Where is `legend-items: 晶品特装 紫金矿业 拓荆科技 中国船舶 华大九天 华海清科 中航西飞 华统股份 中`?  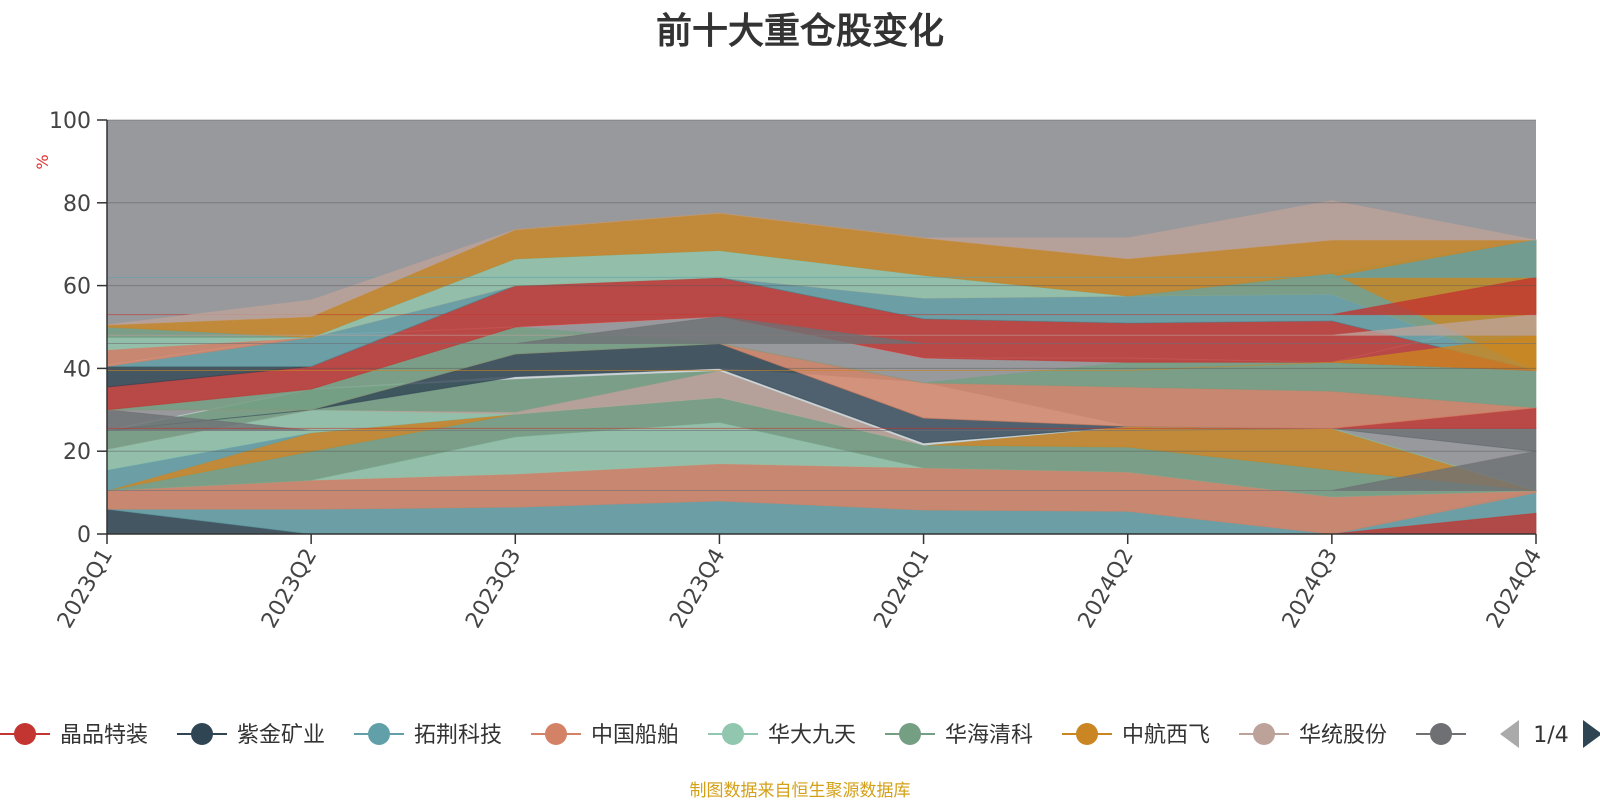
legend-items: 晶品特装 紫金矿业 拓荆科技 中国船舶 华大九天 华海清科 中航西飞 华统股份 中 is located at coordinates (749, 735).